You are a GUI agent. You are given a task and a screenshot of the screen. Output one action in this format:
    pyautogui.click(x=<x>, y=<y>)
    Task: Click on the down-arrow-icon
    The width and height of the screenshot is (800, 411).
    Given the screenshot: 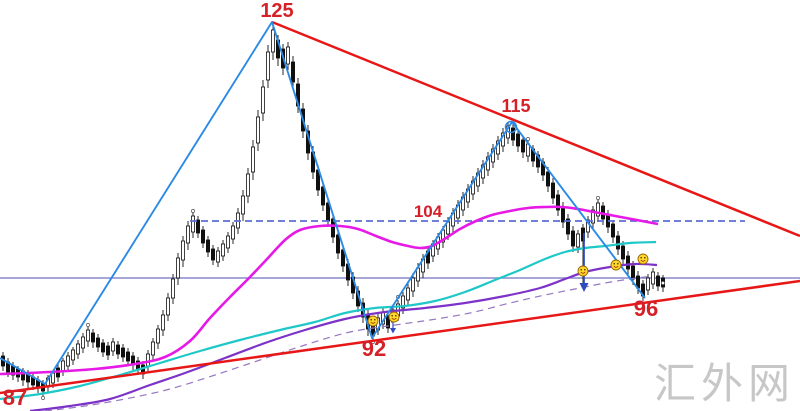 What is the action you would take?
    pyautogui.click(x=584, y=287)
    